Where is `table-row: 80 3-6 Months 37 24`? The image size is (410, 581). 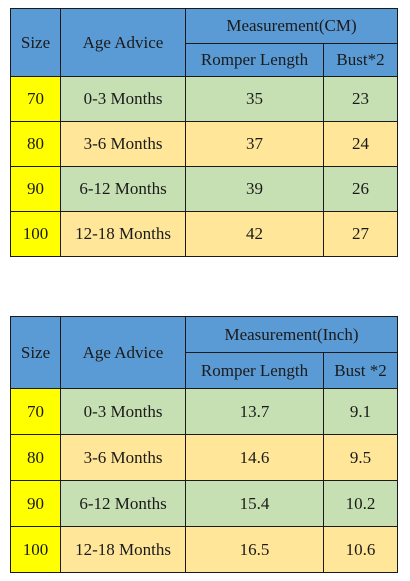 table-row: 80 3-6 Months 37 24 is located at coordinates (204, 144).